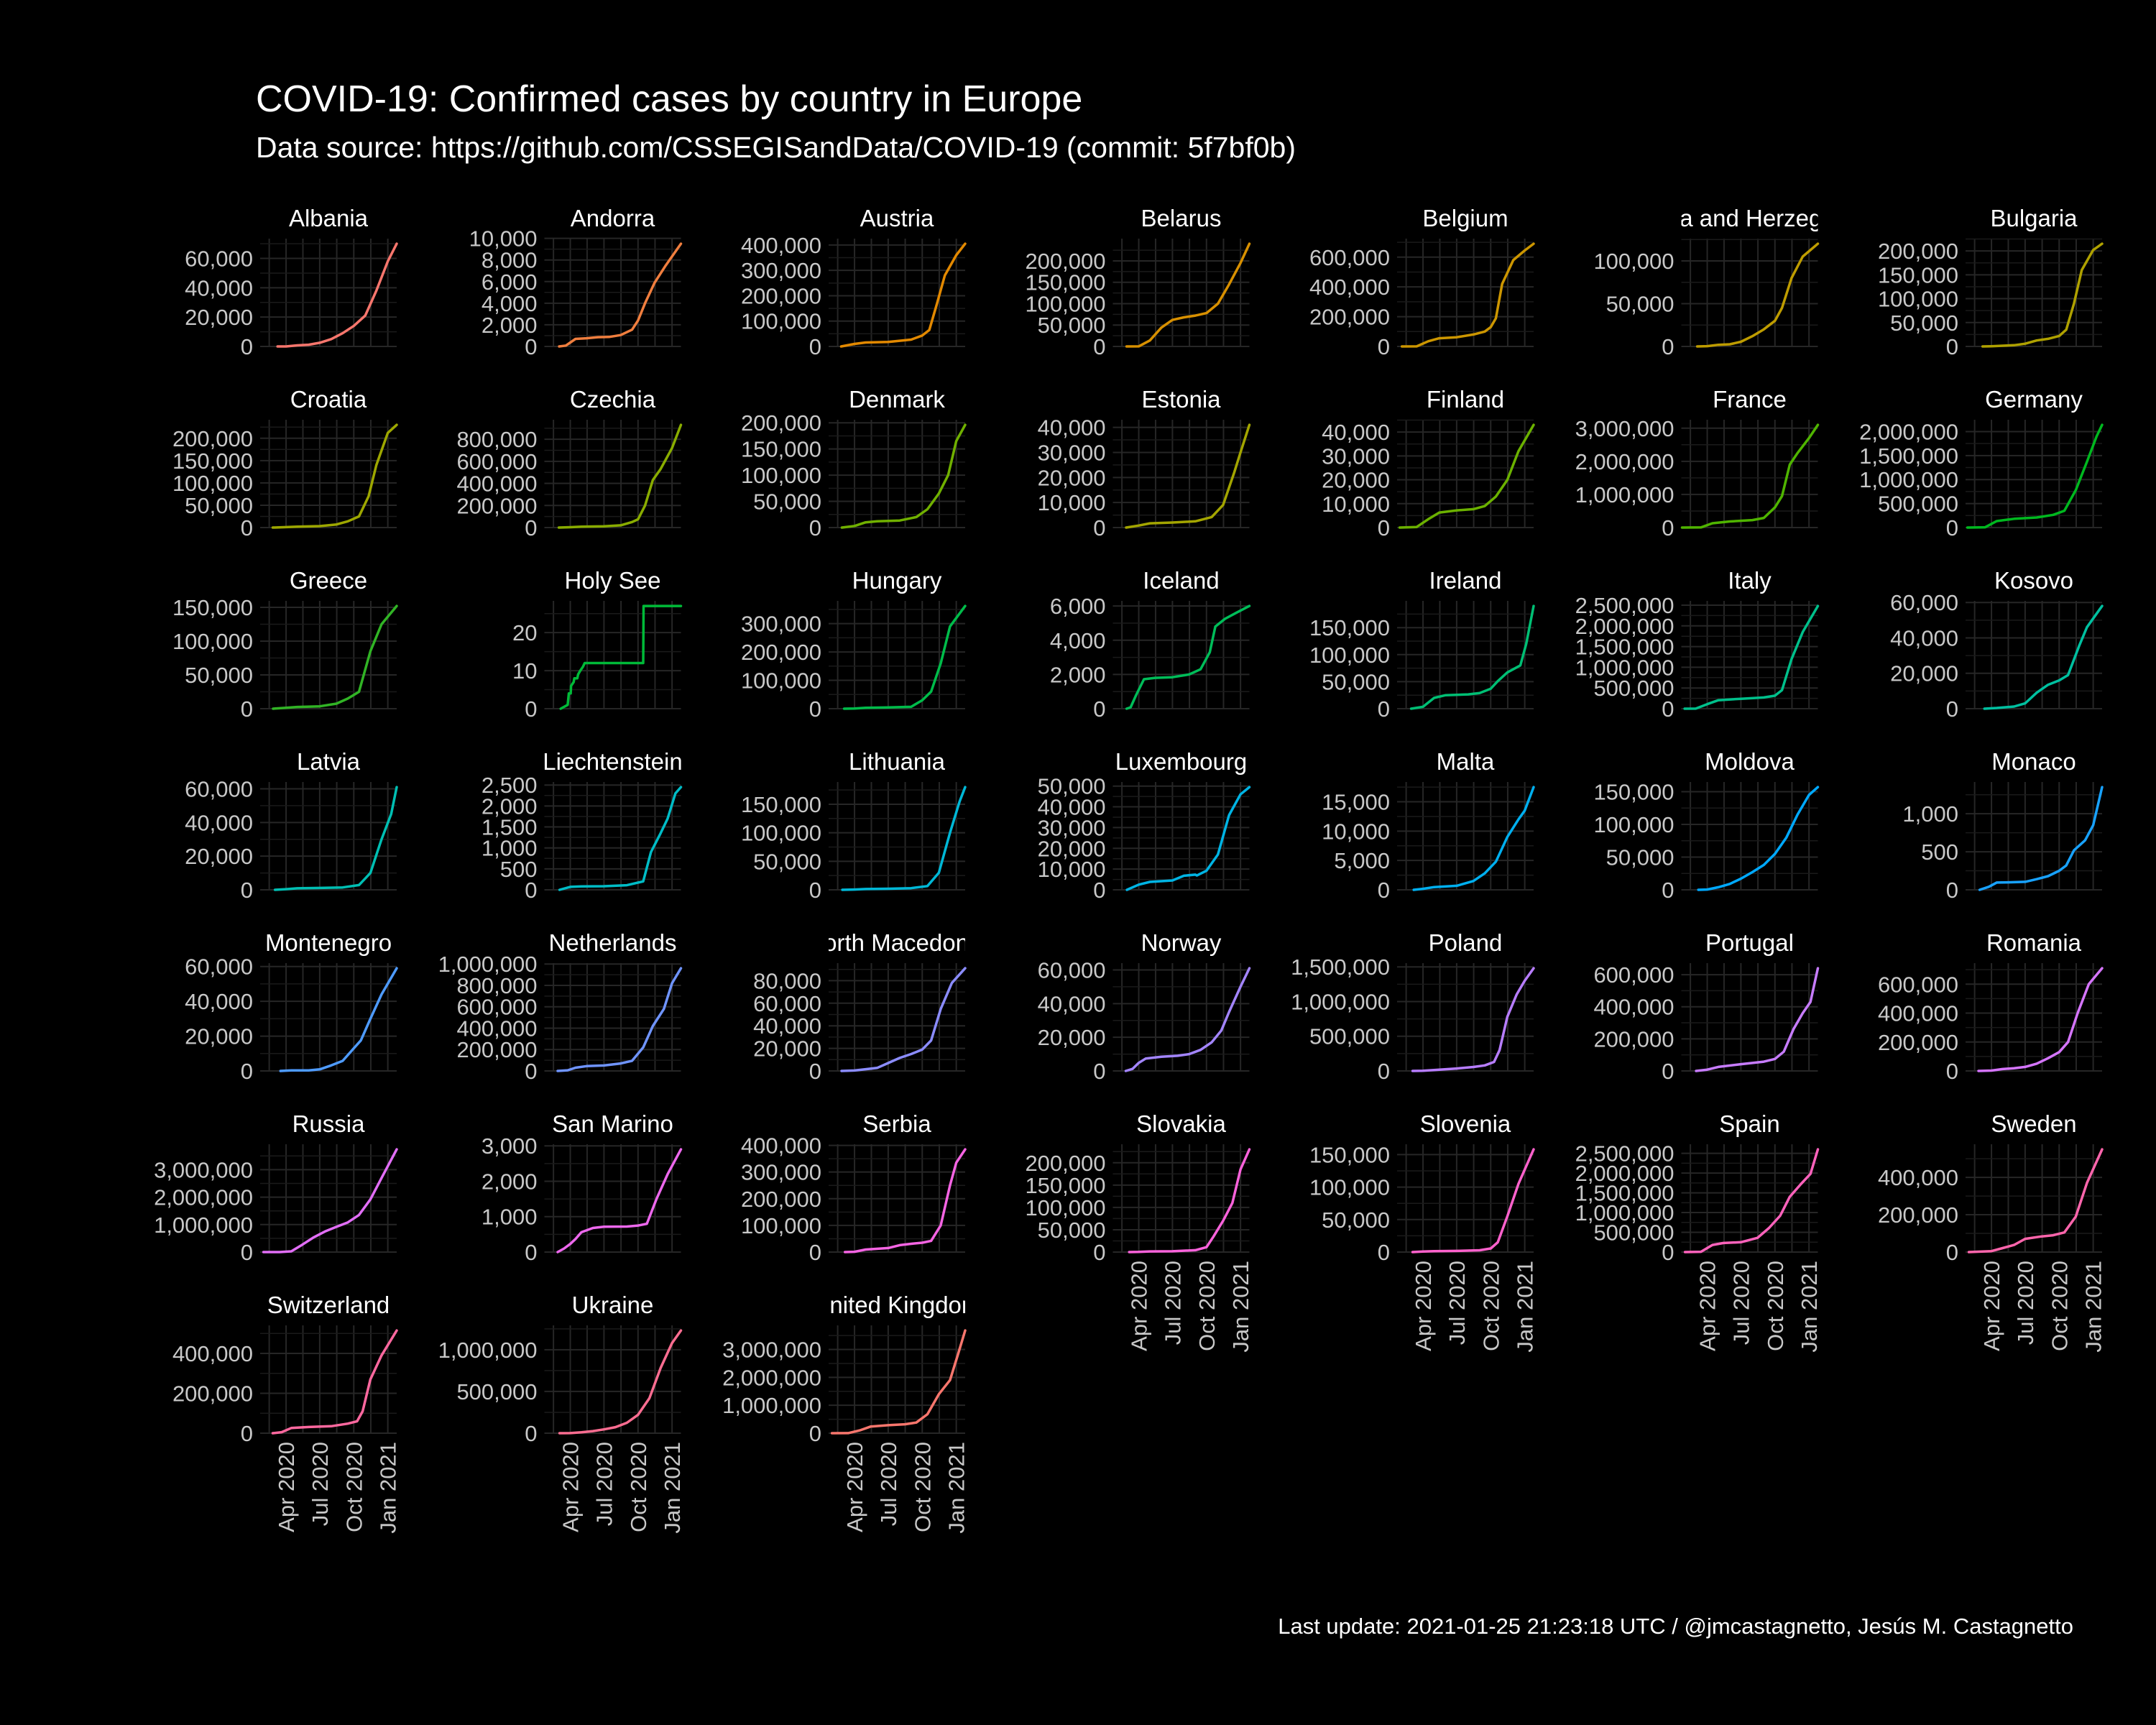 The width and height of the screenshot is (2156, 1725). Describe the element at coordinates (510, 848) in the screenshot. I see `y-tick-label: 1,000` at that location.